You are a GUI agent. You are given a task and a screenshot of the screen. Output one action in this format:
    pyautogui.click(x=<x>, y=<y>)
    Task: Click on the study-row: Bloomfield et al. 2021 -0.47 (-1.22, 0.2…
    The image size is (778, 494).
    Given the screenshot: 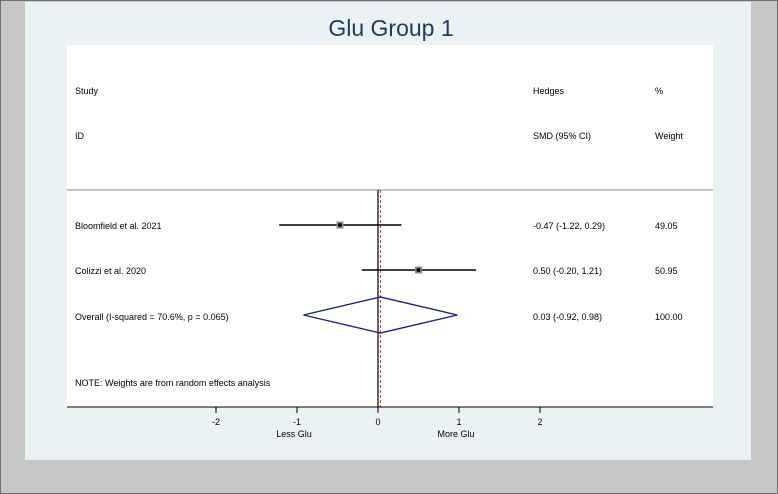 What is the action you would take?
    pyautogui.click(x=376, y=226)
    